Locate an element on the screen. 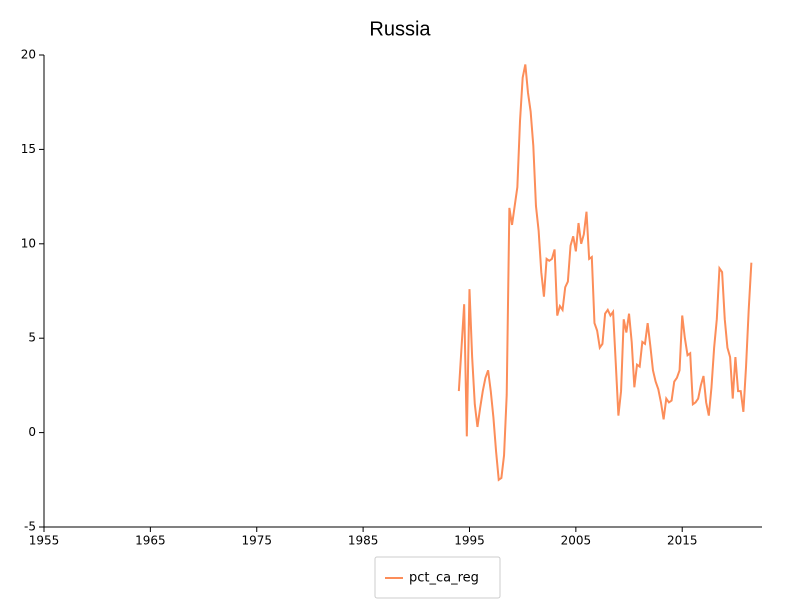 The height and width of the screenshot is (600, 800). x-tick-label: 1965 is located at coordinates (150, 541).